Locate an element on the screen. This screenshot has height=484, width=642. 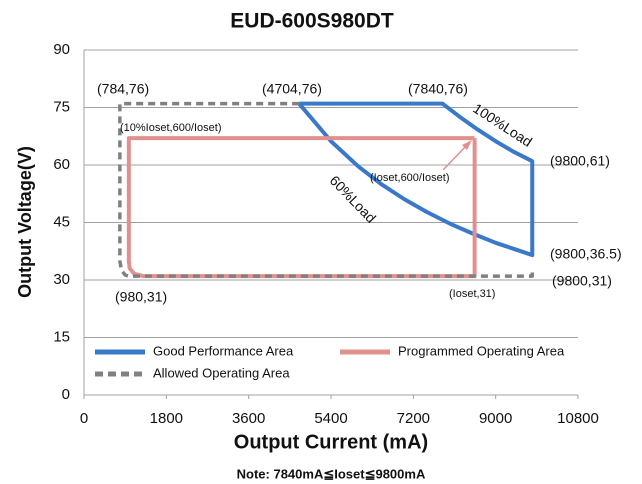
x-tick-label: 1800 is located at coordinates (166, 418).